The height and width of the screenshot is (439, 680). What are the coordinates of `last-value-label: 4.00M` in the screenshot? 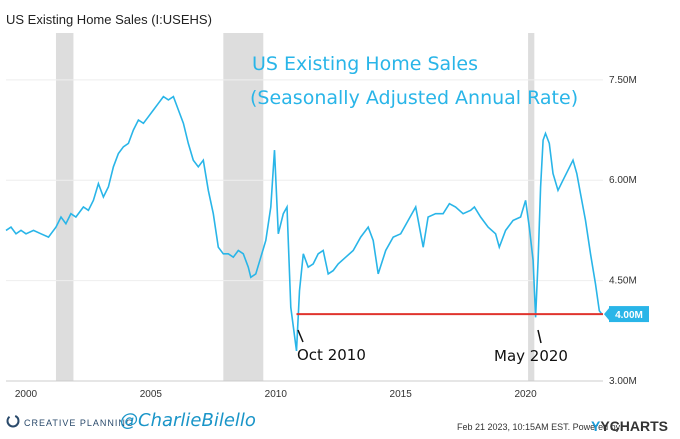 It's located at (626, 314).